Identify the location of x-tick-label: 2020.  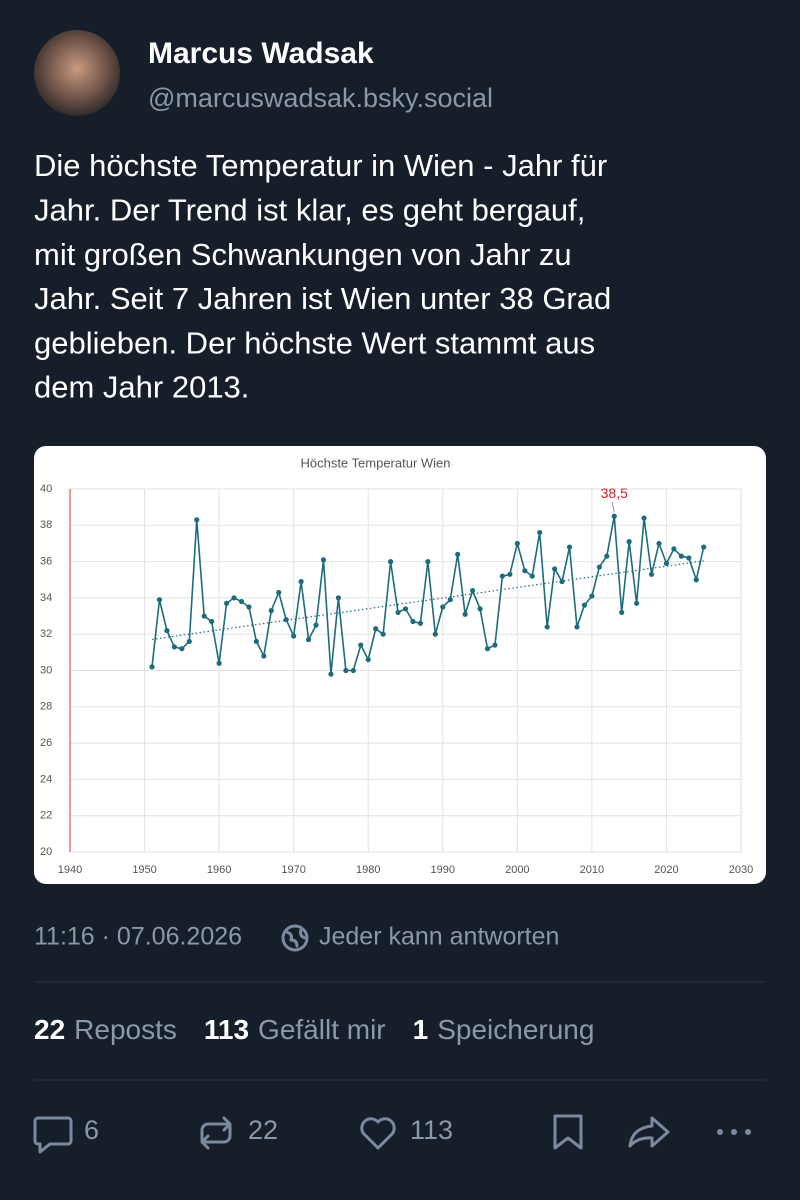
(666, 870).